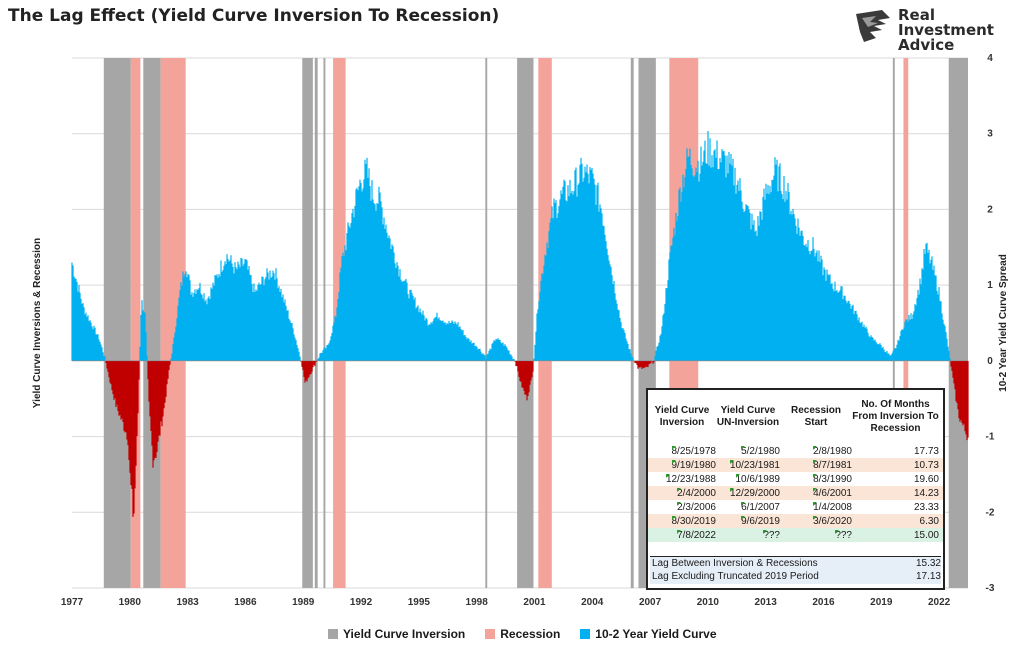 The height and width of the screenshot is (660, 1024). I want to click on cell-recession: 1/4/2008, so click(816, 507).